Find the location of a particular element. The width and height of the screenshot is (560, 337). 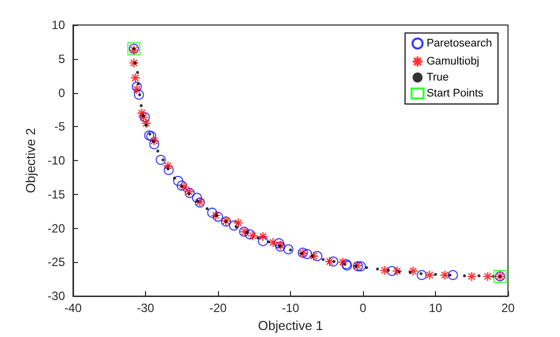

x-tick-label: -10 is located at coordinates (291, 308).